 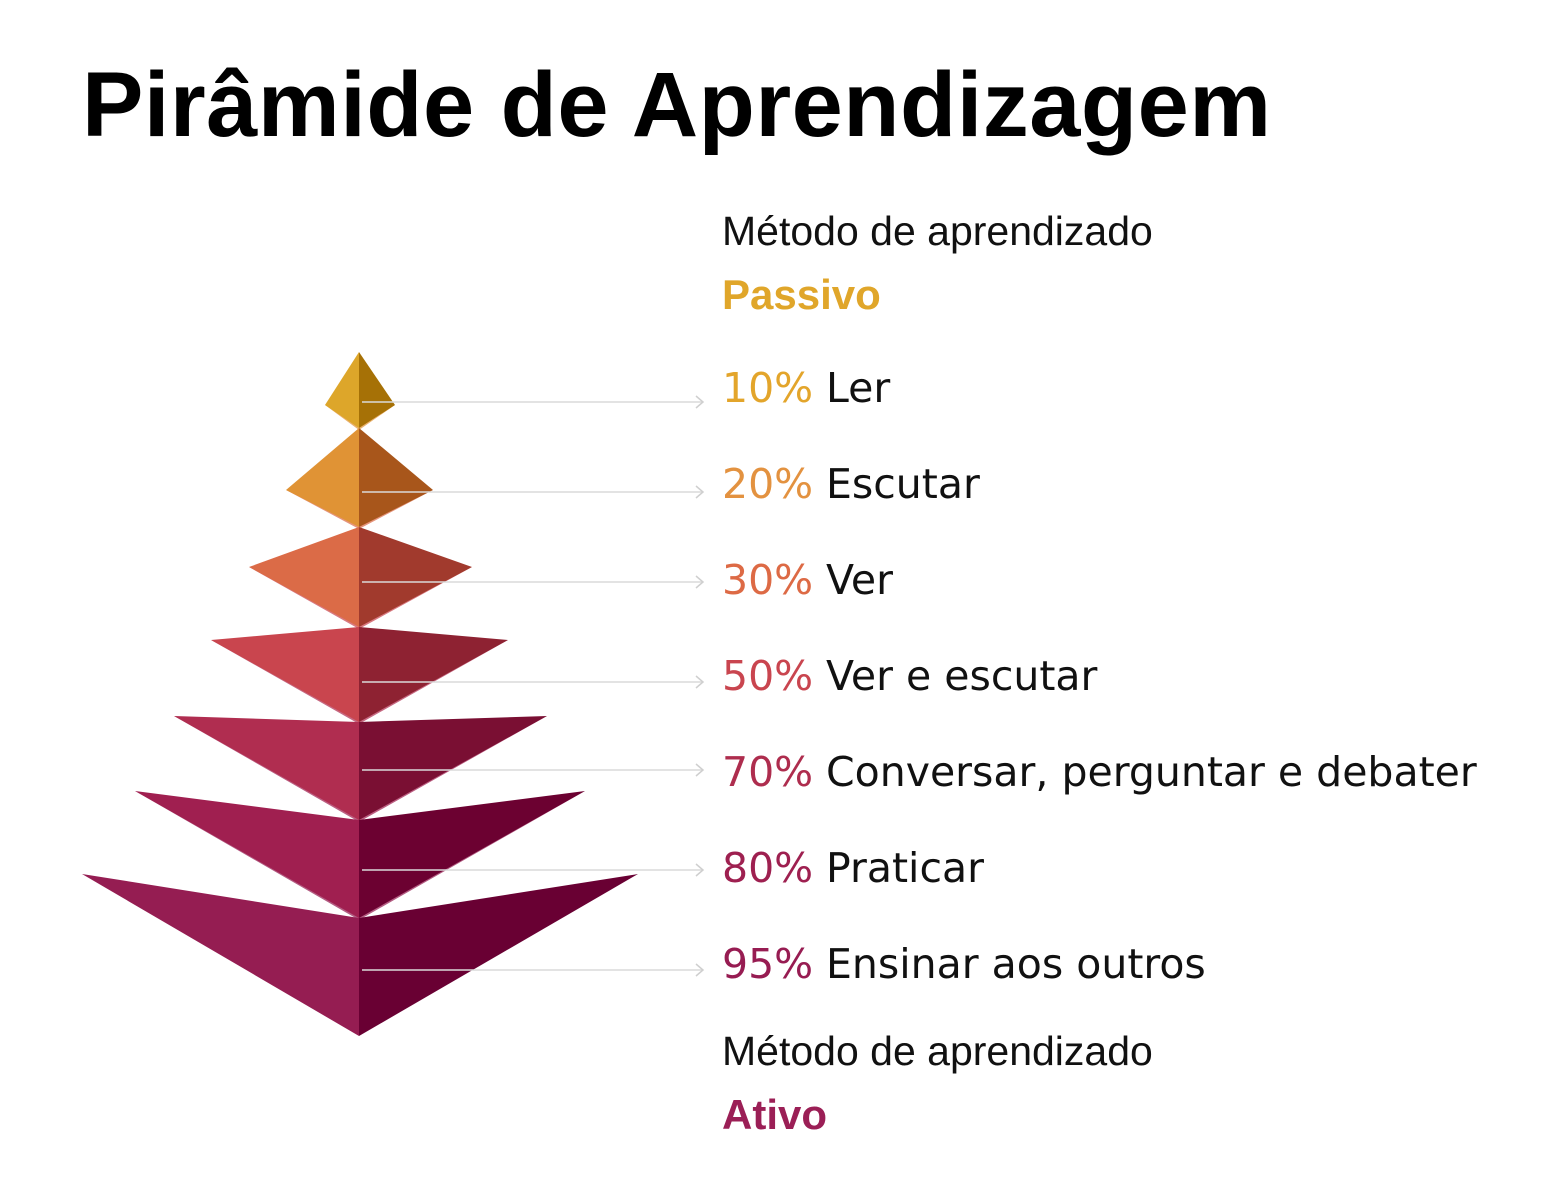 What do you see at coordinates (1016, 964) in the screenshot?
I see `level-label: Ensinar aos outros` at bounding box center [1016, 964].